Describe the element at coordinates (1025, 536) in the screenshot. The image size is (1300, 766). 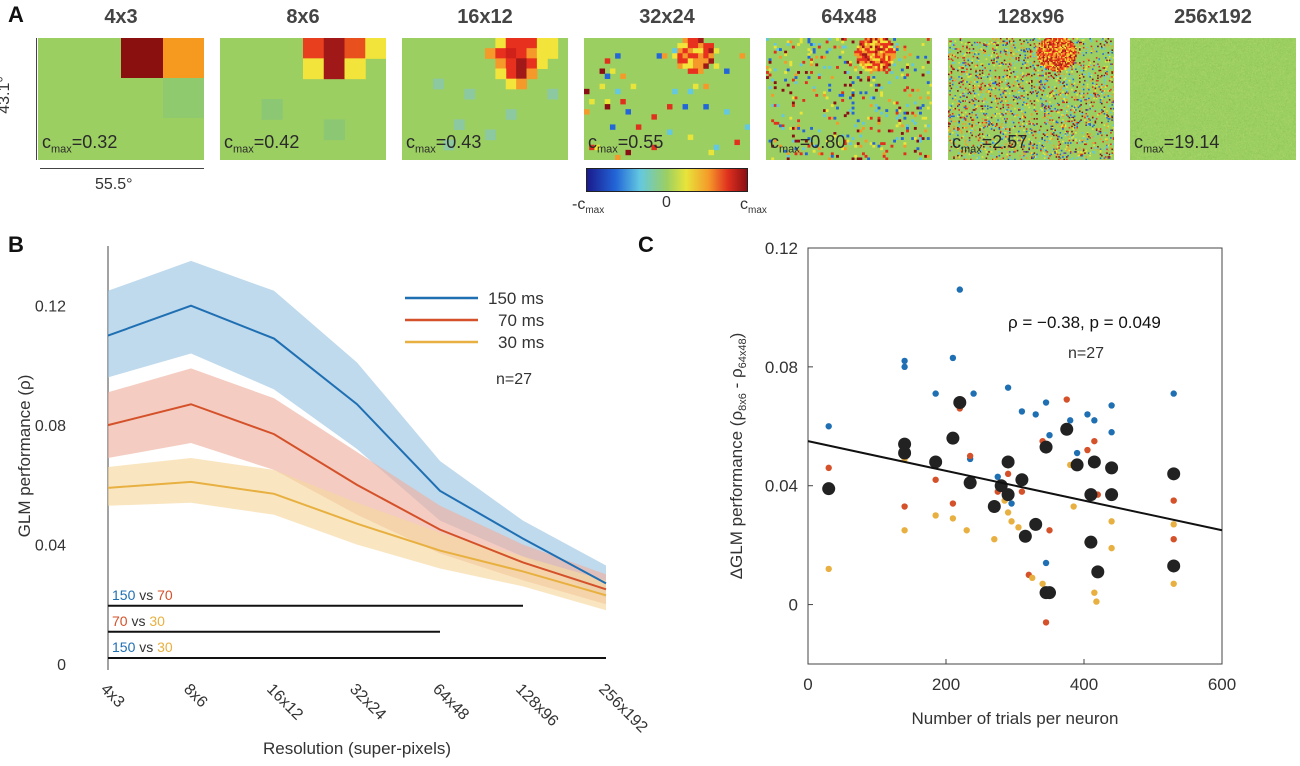
I see `scatter-point-average` at that location.